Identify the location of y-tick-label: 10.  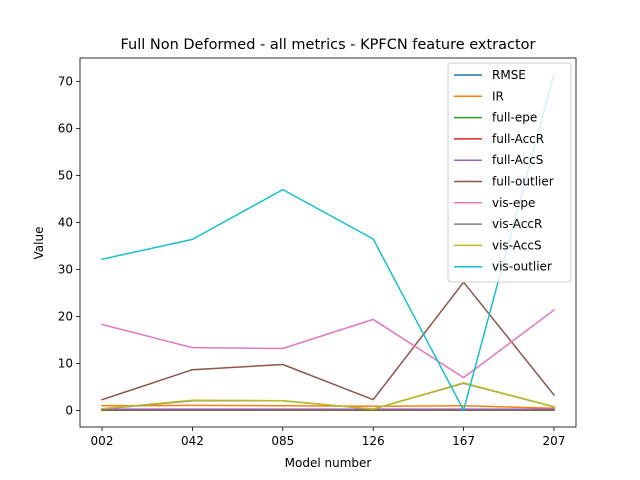
(65, 364).